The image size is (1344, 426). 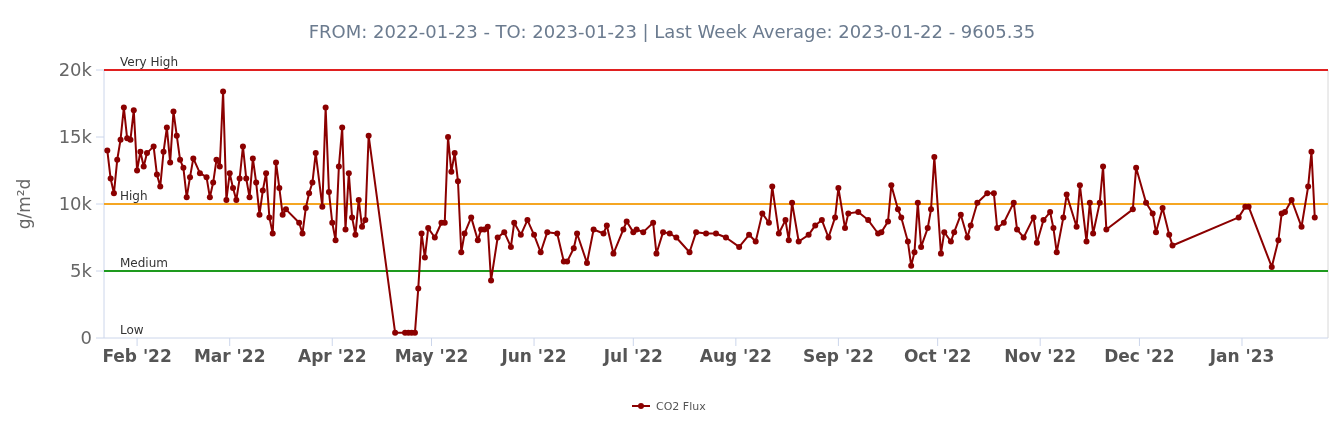 What do you see at coordinates (533, 356) in the screenshot?
I see `x-tick-label: Jun '22` at bounding box center [533, 356].